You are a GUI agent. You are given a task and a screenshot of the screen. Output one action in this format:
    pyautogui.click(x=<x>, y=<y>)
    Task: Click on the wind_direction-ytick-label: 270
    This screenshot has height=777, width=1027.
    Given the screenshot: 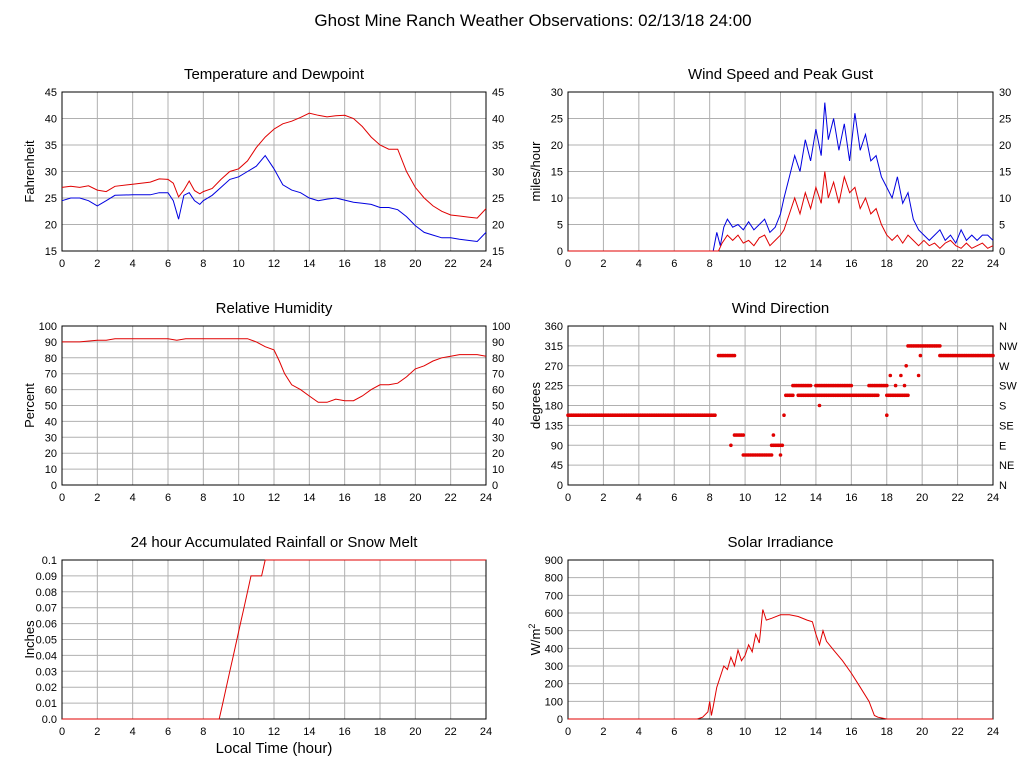 What is the action you would take?
    pyautogui.click(x=554, y=367)
    